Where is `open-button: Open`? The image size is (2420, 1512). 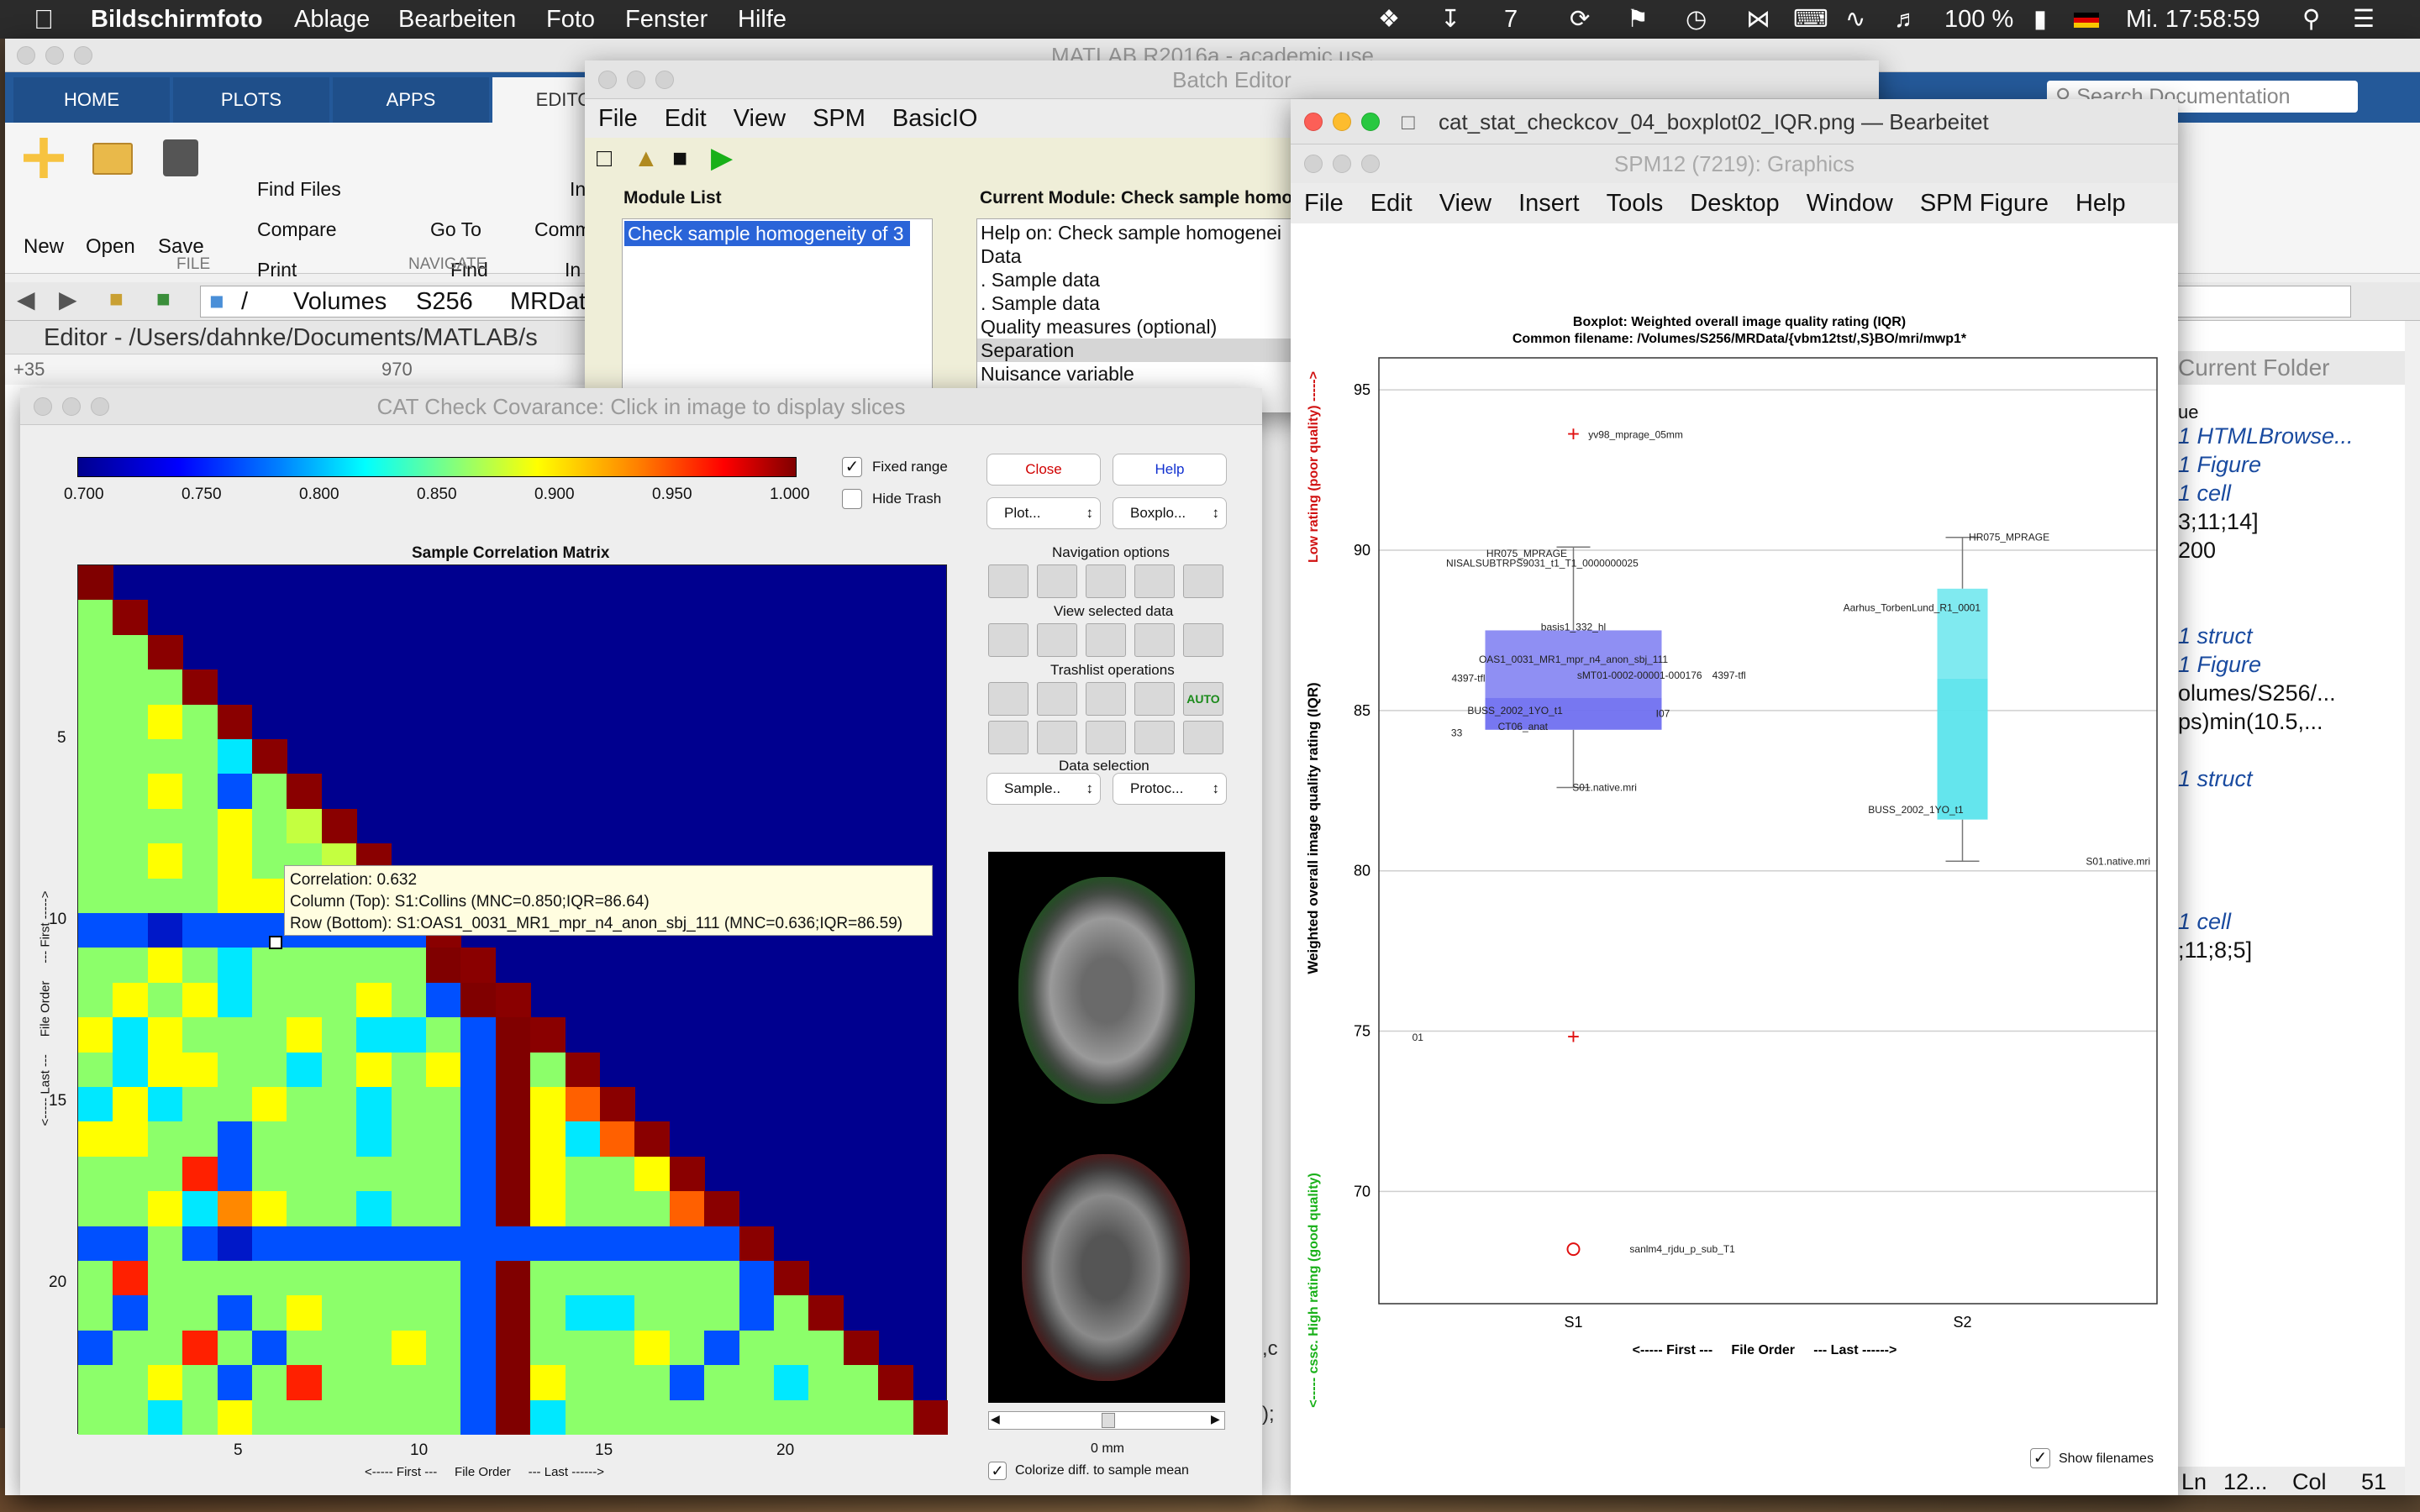 open-button: Open is located at coordinates (110, 246).